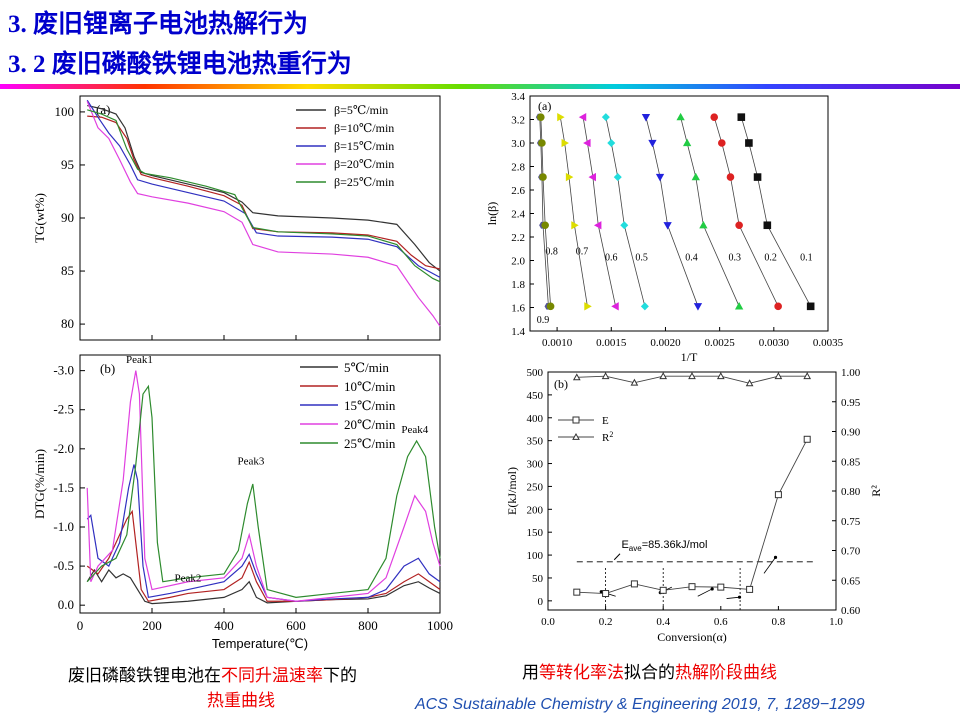 This screenshot has width=960, height=720. I want to click on ea-y2tick-label: 0.65, so click(851, 581).